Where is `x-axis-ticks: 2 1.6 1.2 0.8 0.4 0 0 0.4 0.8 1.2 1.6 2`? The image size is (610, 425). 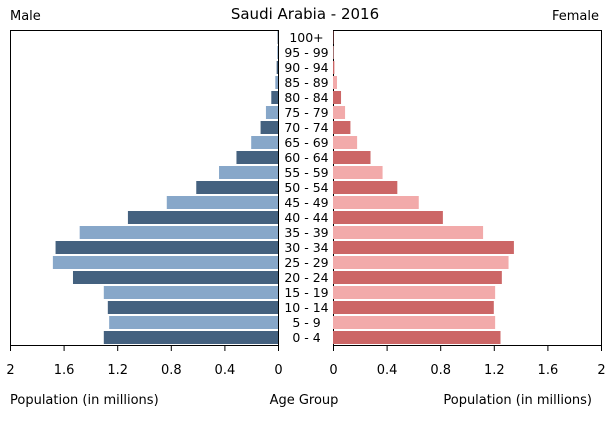 x-axis-ticks: 2 1.6 1.2 0.8 0.4 0 0 0.4 0.8 1.2 1.6 2 is located at coordinates (306, 361).